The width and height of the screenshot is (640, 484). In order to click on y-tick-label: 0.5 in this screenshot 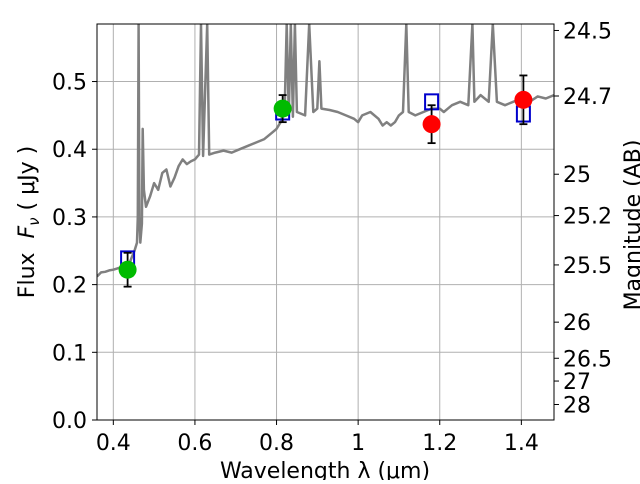, I will do `click(69, 83)`.